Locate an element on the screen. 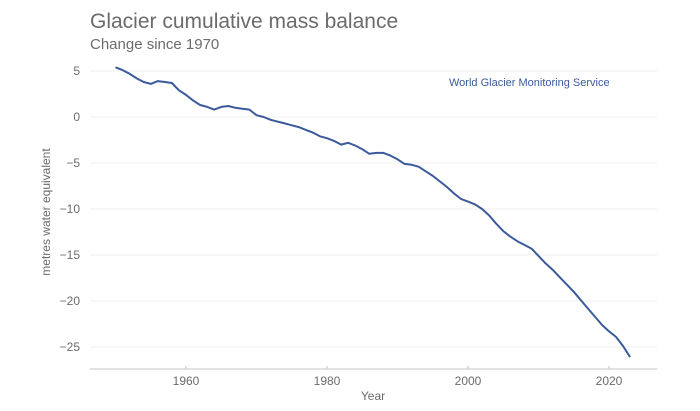 The image size is (700, 411). x-tick-label: 2000 is located at coordinates (468, 381).